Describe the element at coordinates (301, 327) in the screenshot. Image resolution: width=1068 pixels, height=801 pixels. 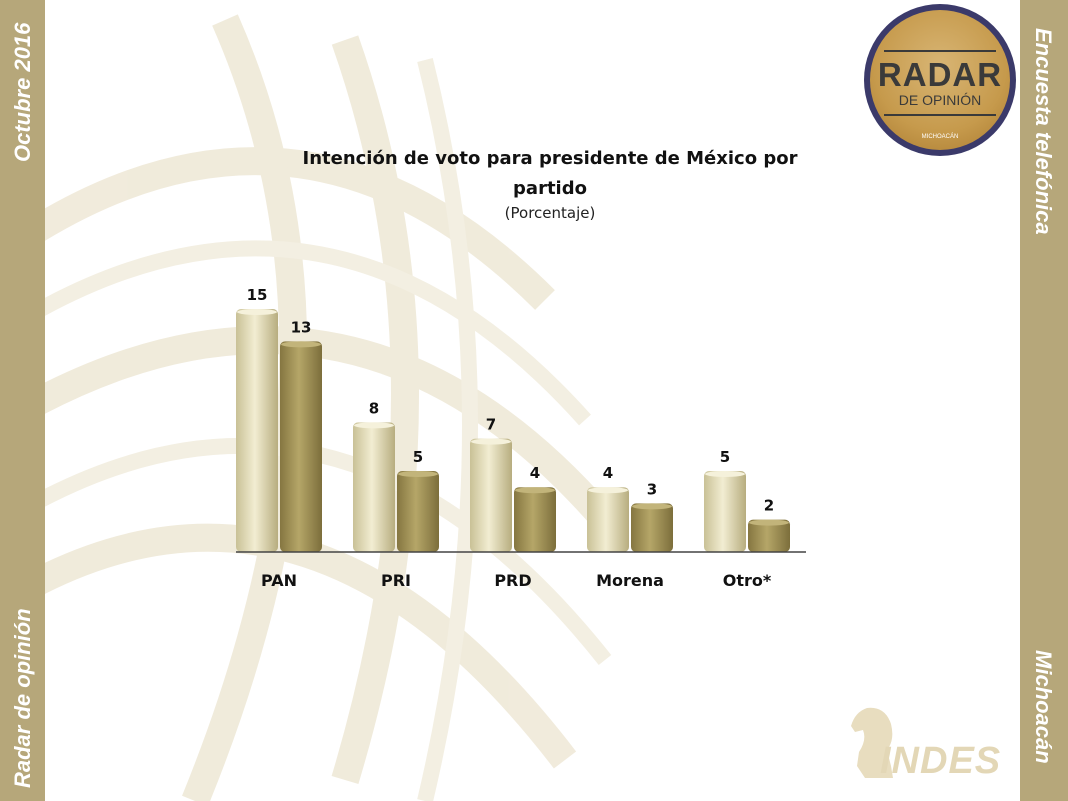
I see `data-label: 13` at that location.